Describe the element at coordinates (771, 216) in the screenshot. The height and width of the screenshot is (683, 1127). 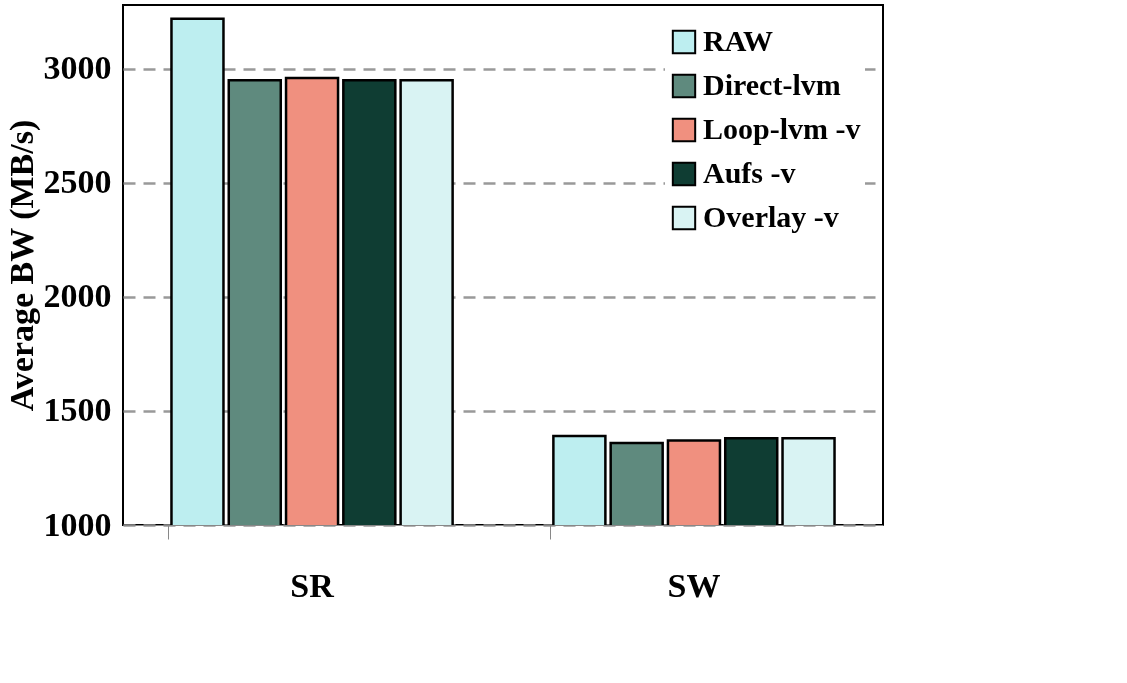
I see `legend-label: Overlay -v` at that location.